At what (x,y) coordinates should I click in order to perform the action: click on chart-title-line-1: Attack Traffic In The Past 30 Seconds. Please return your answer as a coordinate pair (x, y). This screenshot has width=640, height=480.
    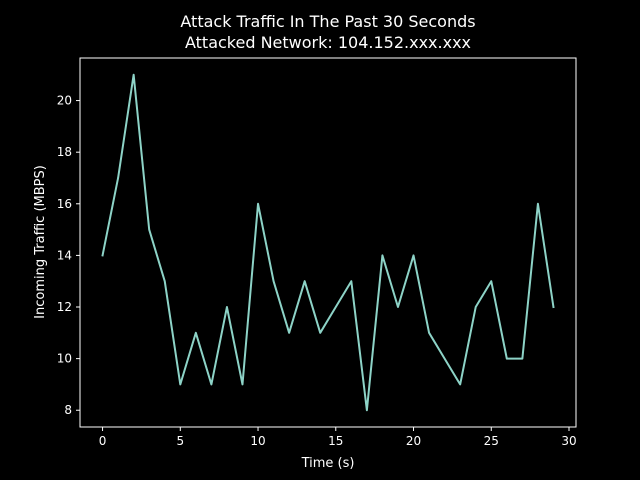
    Looking at the image, I should click on (327, 21).